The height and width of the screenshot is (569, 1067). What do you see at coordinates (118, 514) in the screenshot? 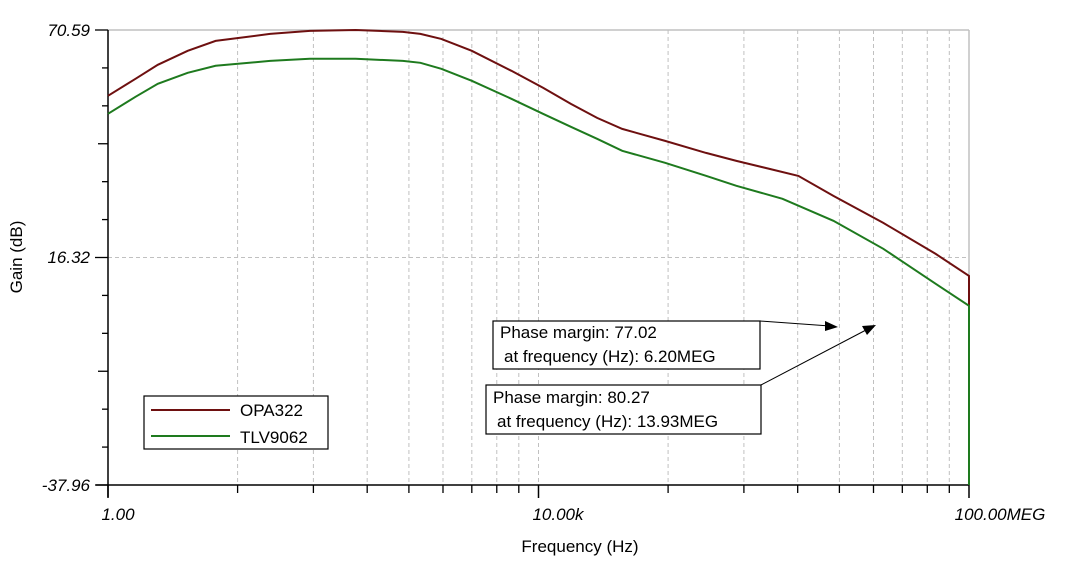
I see `x-tick-label-left: 1.00` at bounding box center [118, 514].